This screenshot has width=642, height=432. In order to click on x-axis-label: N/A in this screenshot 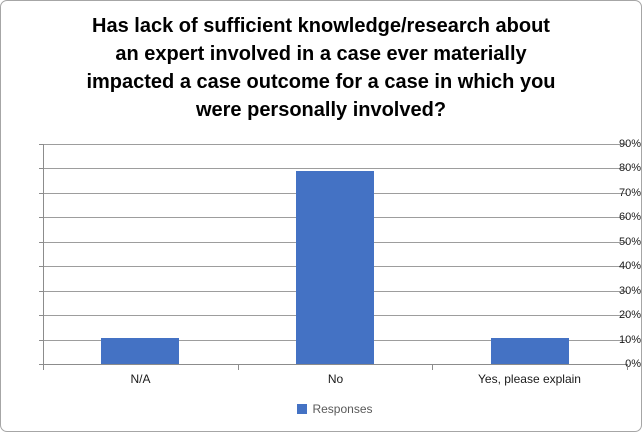, I will do `click(140, 379)`.